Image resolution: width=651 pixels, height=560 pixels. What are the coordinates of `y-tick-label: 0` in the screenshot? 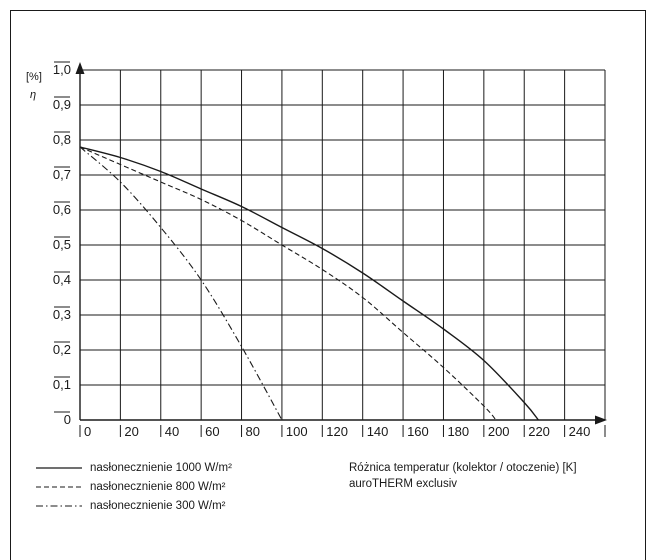 It's located at (67, 419).